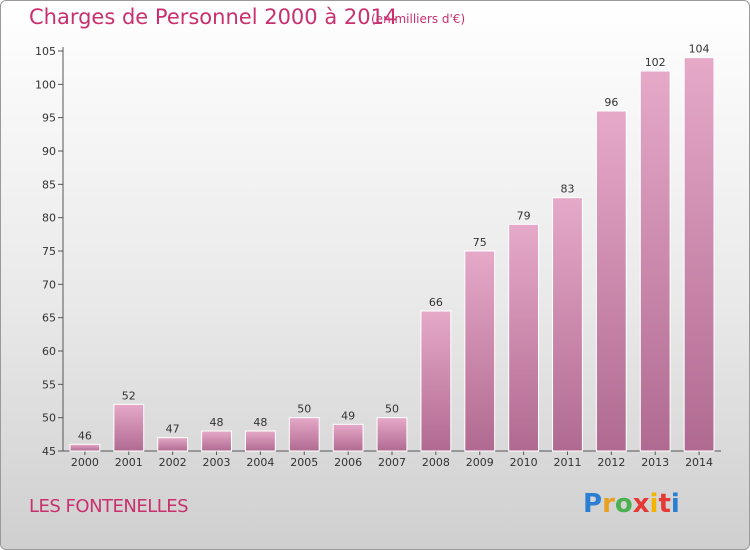 The height and width of the screenshot is (550, 750). I want to click on bar-2012, so click(611, 281).